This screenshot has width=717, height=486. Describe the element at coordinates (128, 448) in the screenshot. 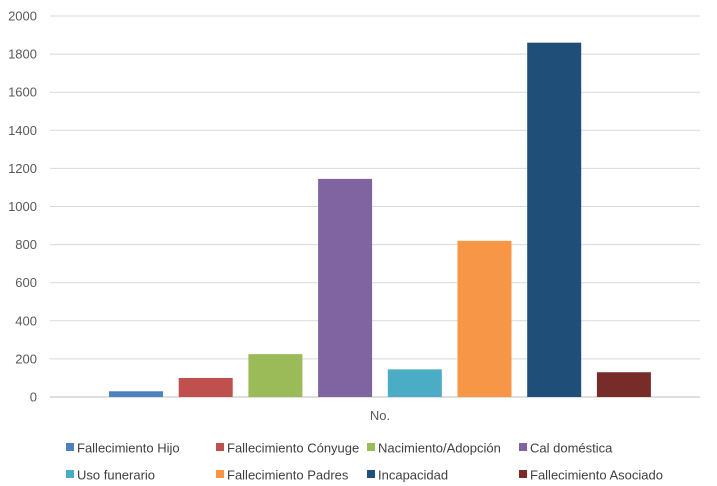

I see `legend-label: Fallecimiento Hijo` at that location.